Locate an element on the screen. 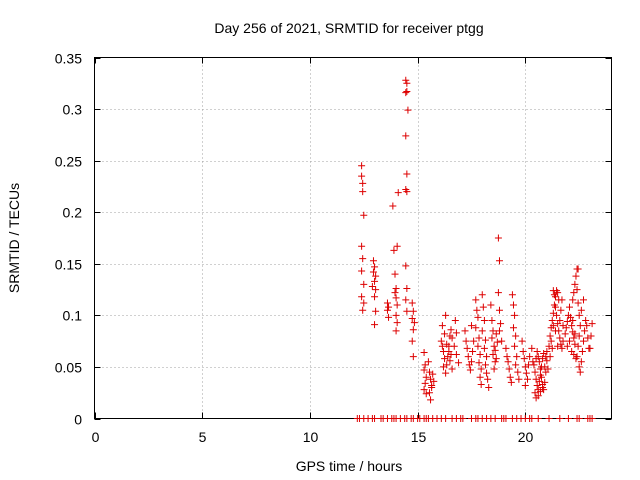 The image size is (640, 480). y-tick-label: 0.25 is located at coordinates (68, 162).